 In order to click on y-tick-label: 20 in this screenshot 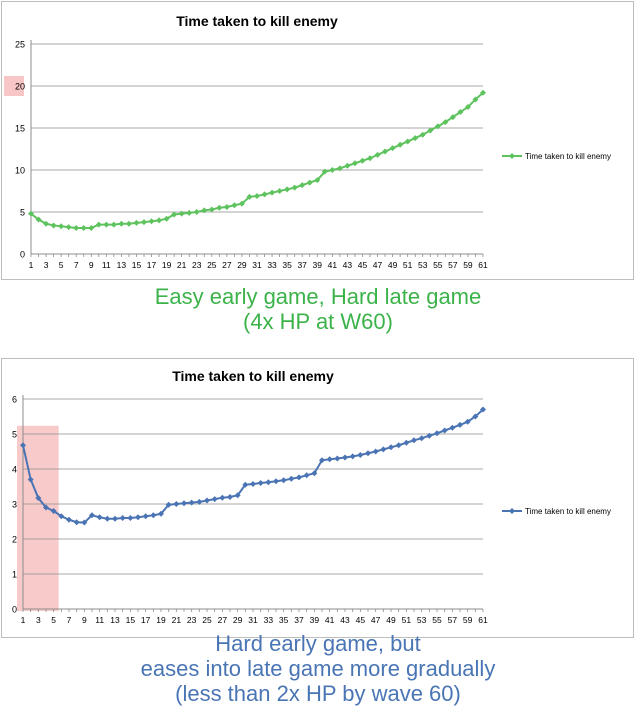, I will do `click(20, 87)`.